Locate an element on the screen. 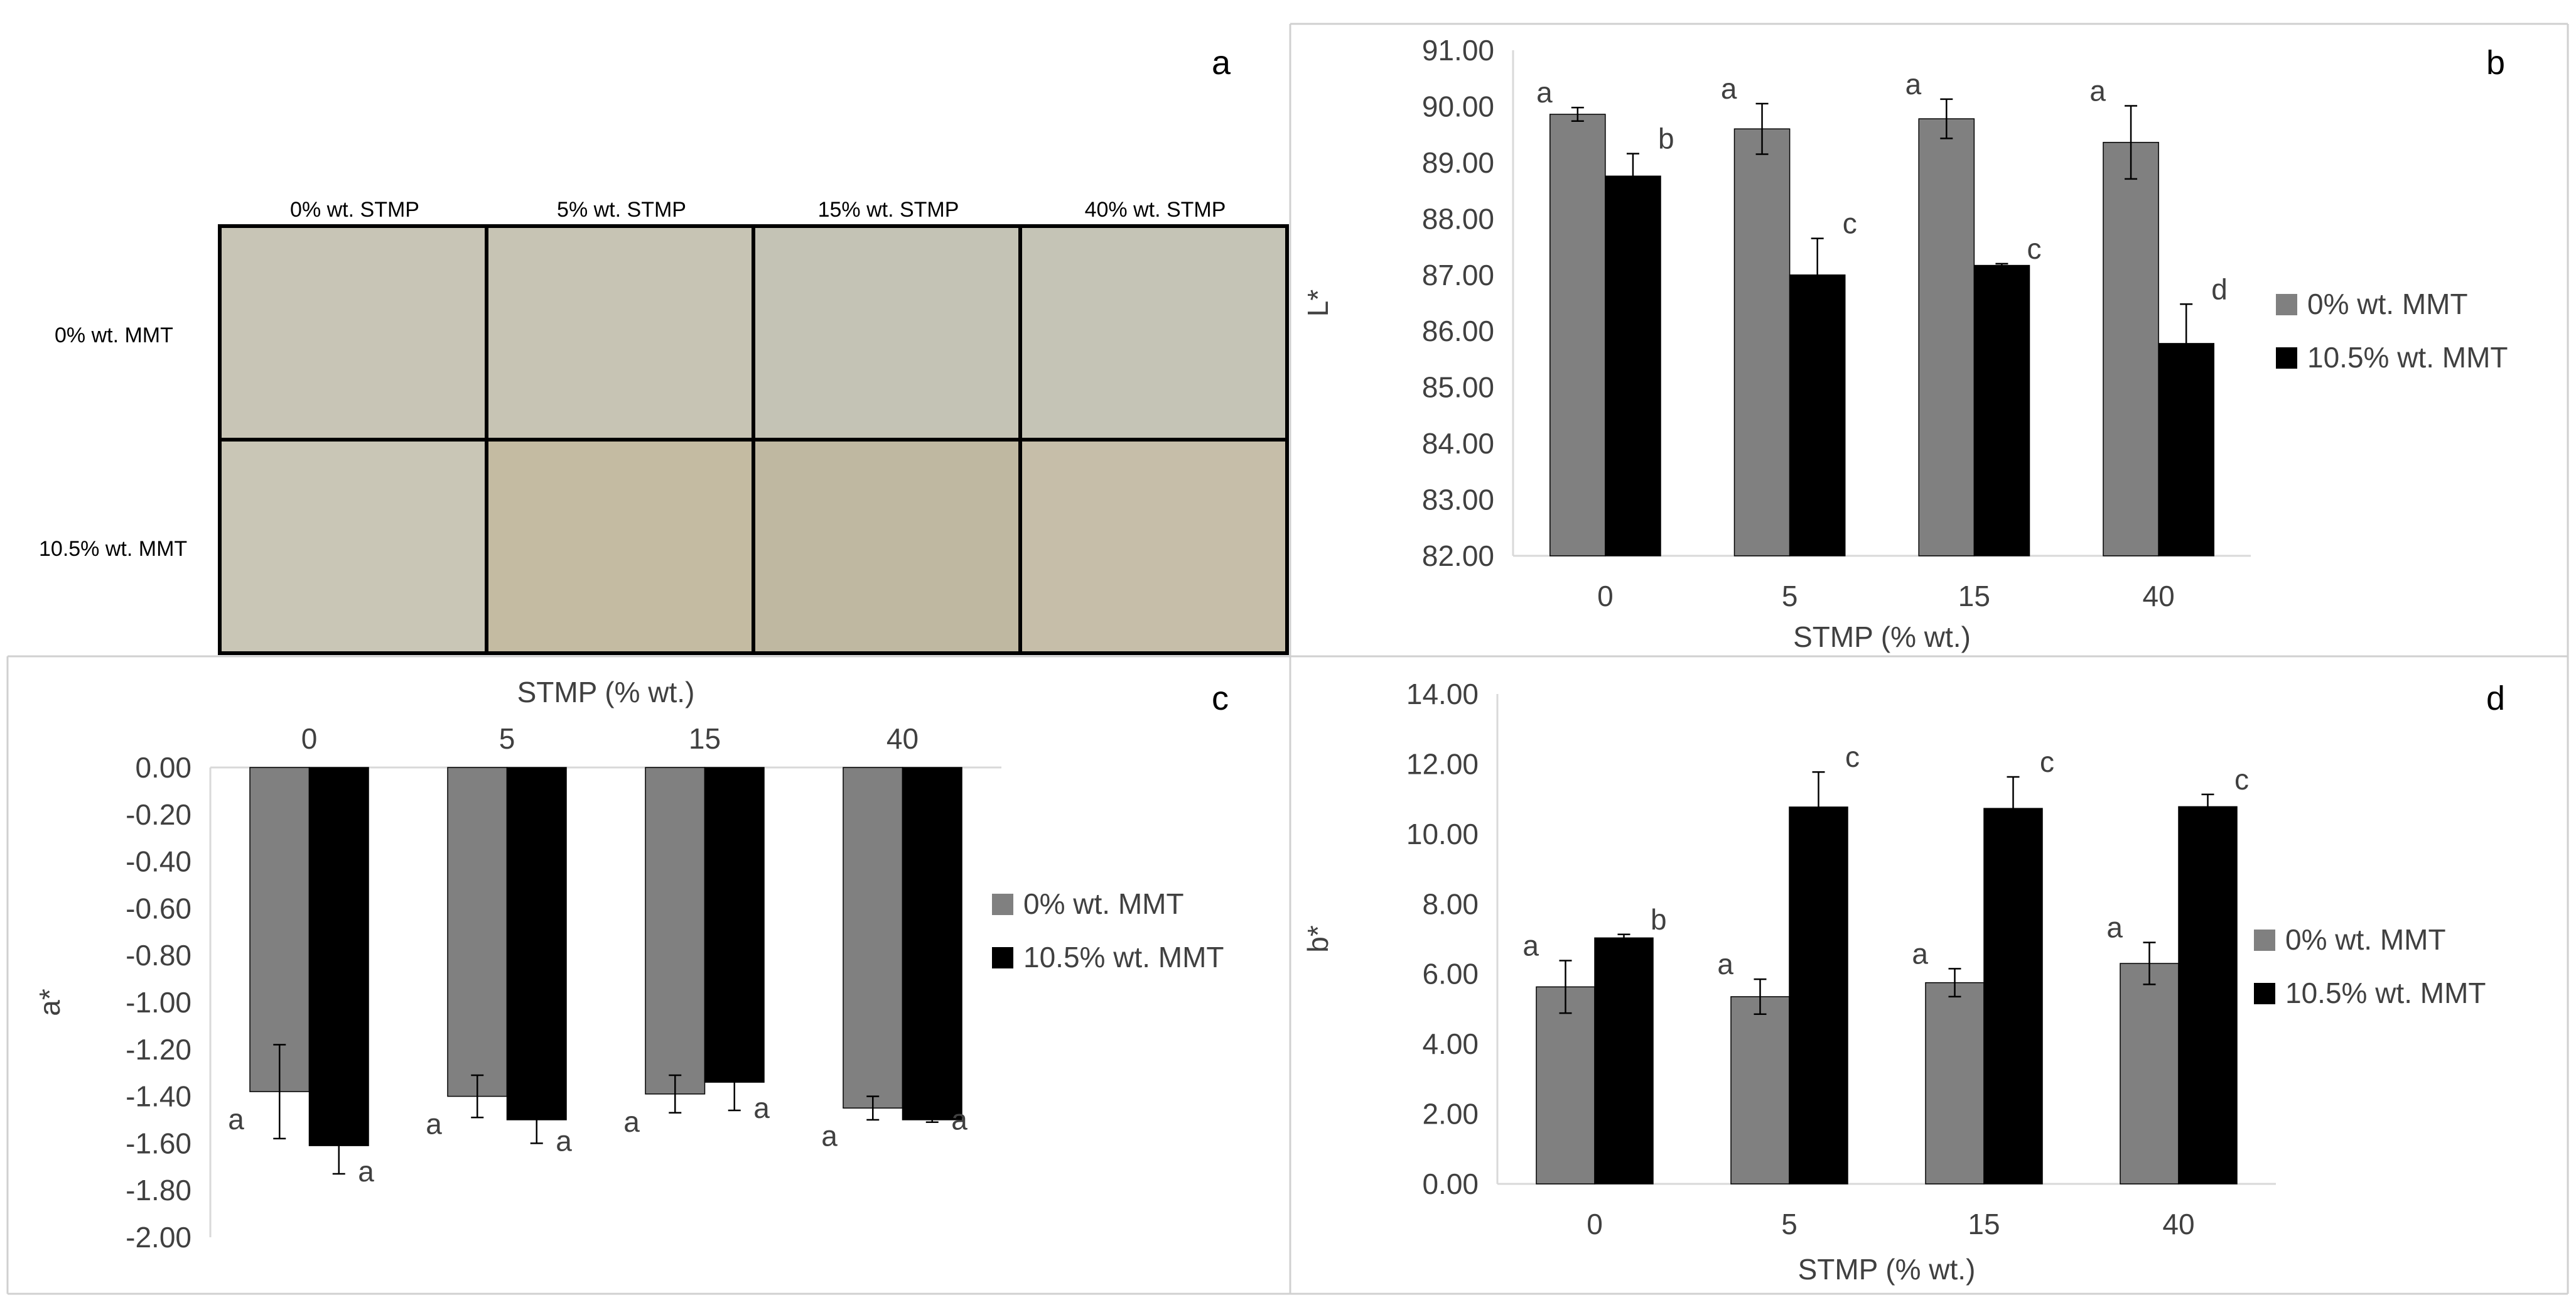 The image size is (2576, 1312). ytick-c-1: -1.80 is located at coordinates (158, 1190).